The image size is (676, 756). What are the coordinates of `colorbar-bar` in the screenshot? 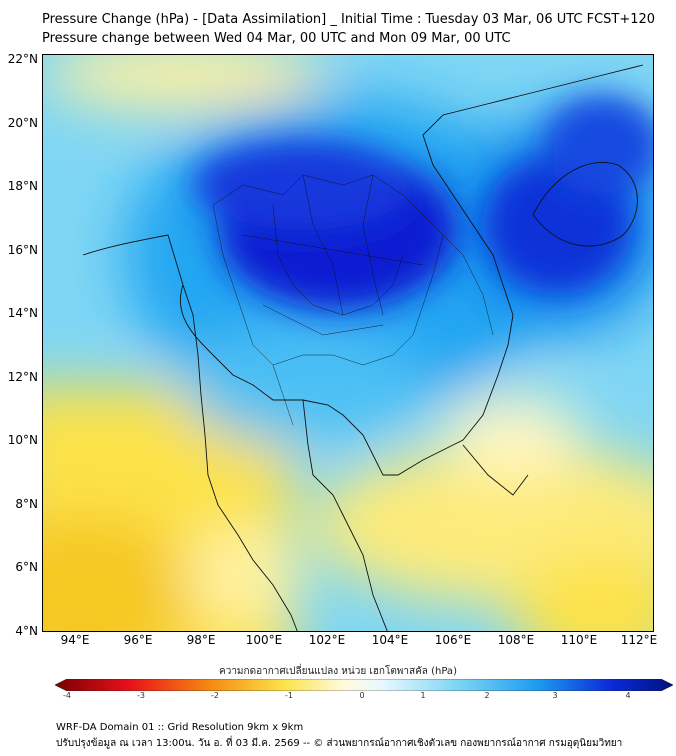 It's located at (364, 685).